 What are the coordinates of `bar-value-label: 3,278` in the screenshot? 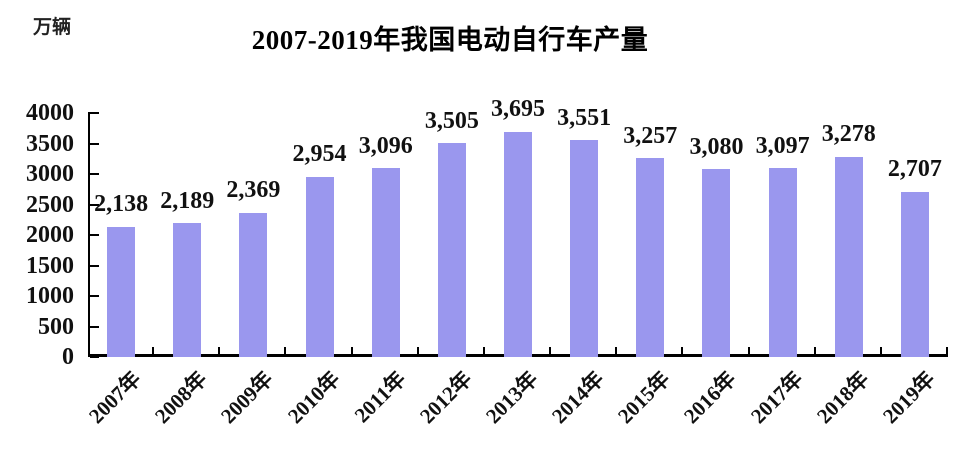 It's located at (848, 134).